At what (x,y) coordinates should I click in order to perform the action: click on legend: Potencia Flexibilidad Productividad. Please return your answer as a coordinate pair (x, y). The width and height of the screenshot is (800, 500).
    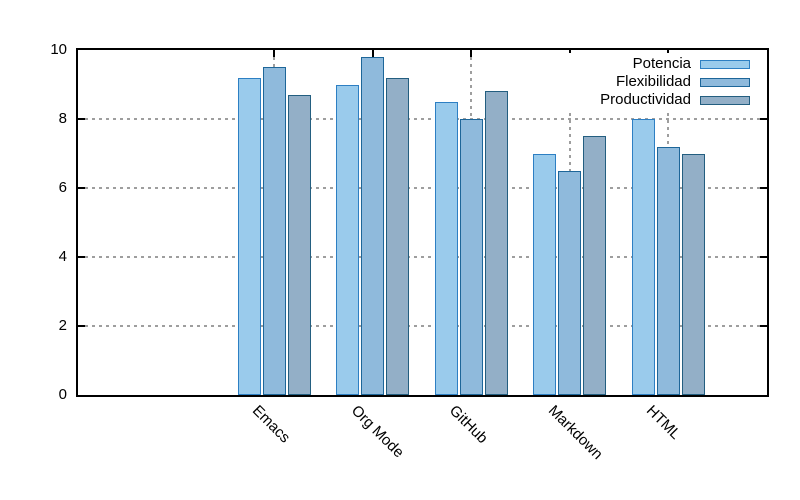
    Looking at the image, I should click on (641, 82).